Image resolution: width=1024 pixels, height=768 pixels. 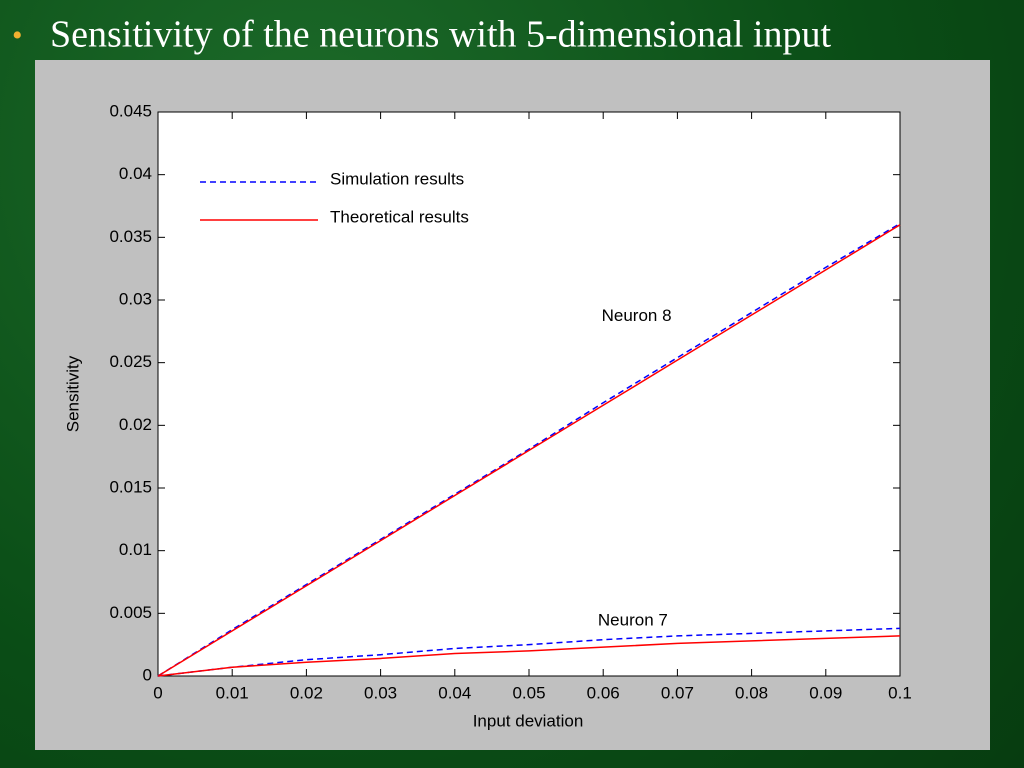 I want to click on y-tick-label: 0.025, so click(x=130, y=361).